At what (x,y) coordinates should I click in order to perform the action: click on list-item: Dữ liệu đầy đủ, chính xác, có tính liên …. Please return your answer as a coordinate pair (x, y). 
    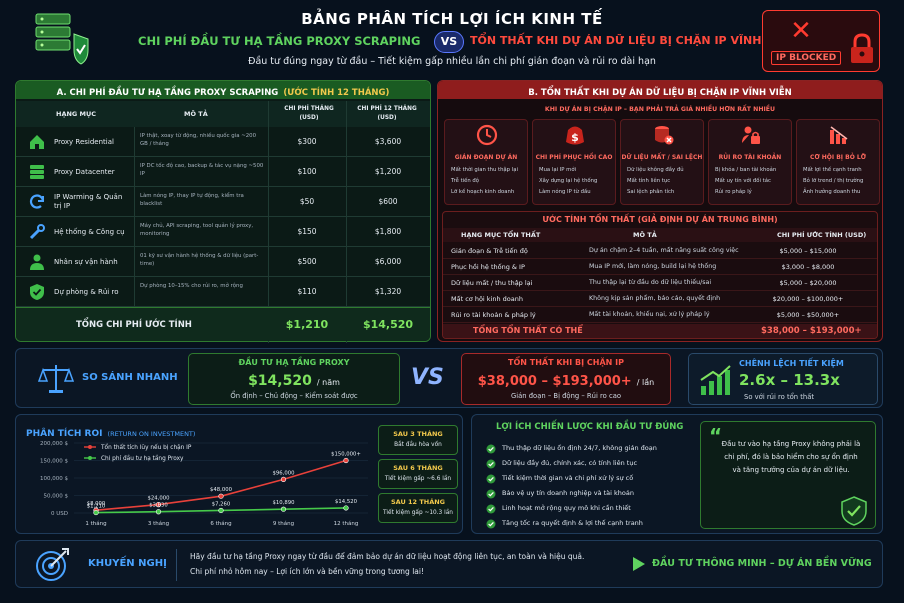
    Looking at the image, I should click on (592, 464).